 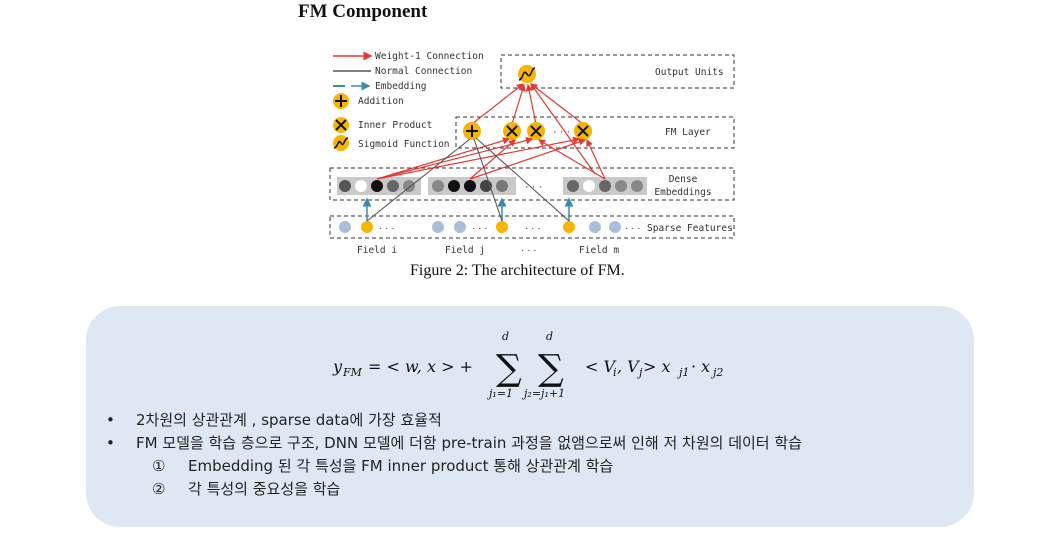 What do you see at coordinates (682, 192) in the screenshot?
I see `dense-label-2: Embeddings` at bounding box center [682, 192].